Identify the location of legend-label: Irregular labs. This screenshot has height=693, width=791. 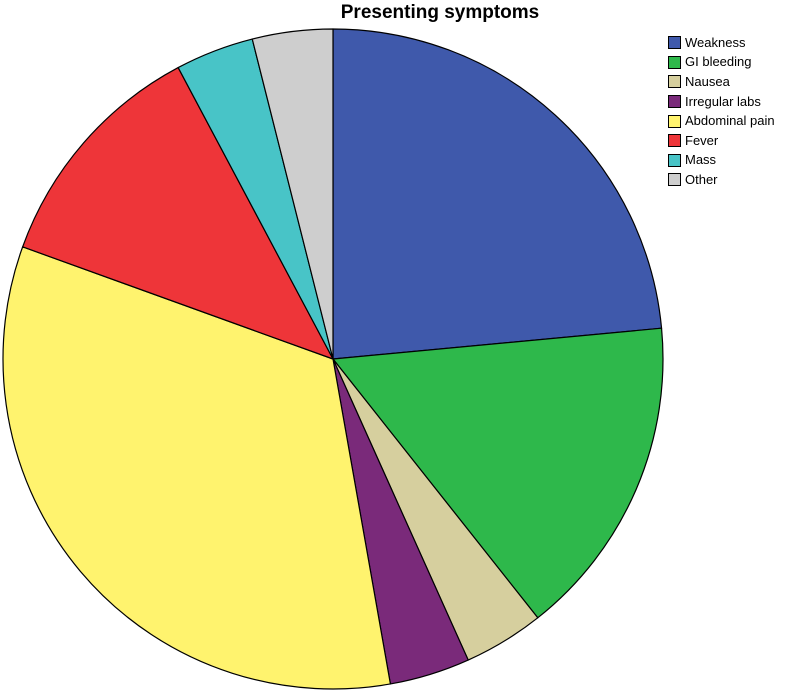
(723, 101).